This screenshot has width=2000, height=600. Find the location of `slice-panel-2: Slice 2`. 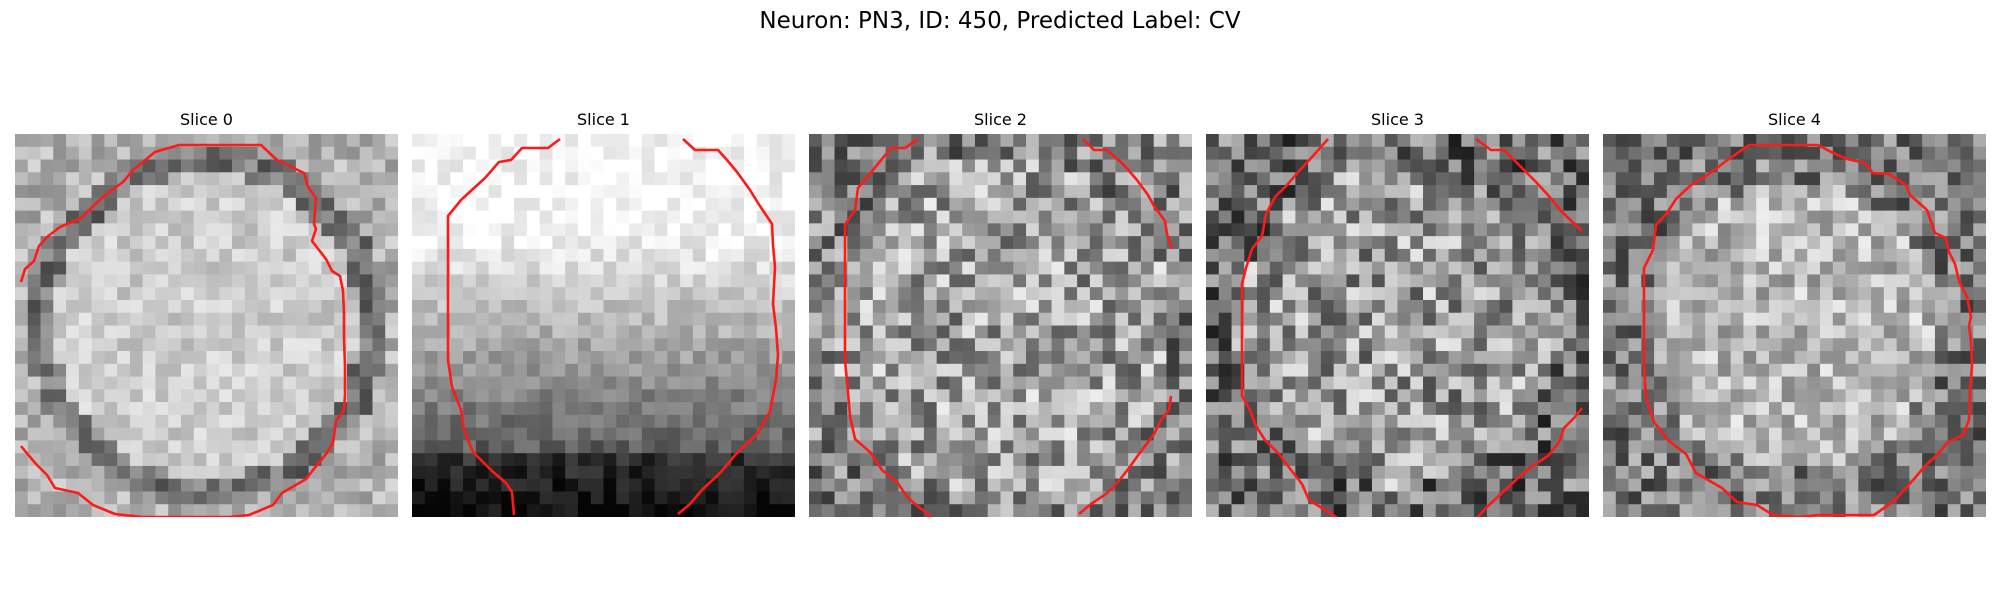

slice-panel-2: Slice 2 is located at coordinates (1000, 312).